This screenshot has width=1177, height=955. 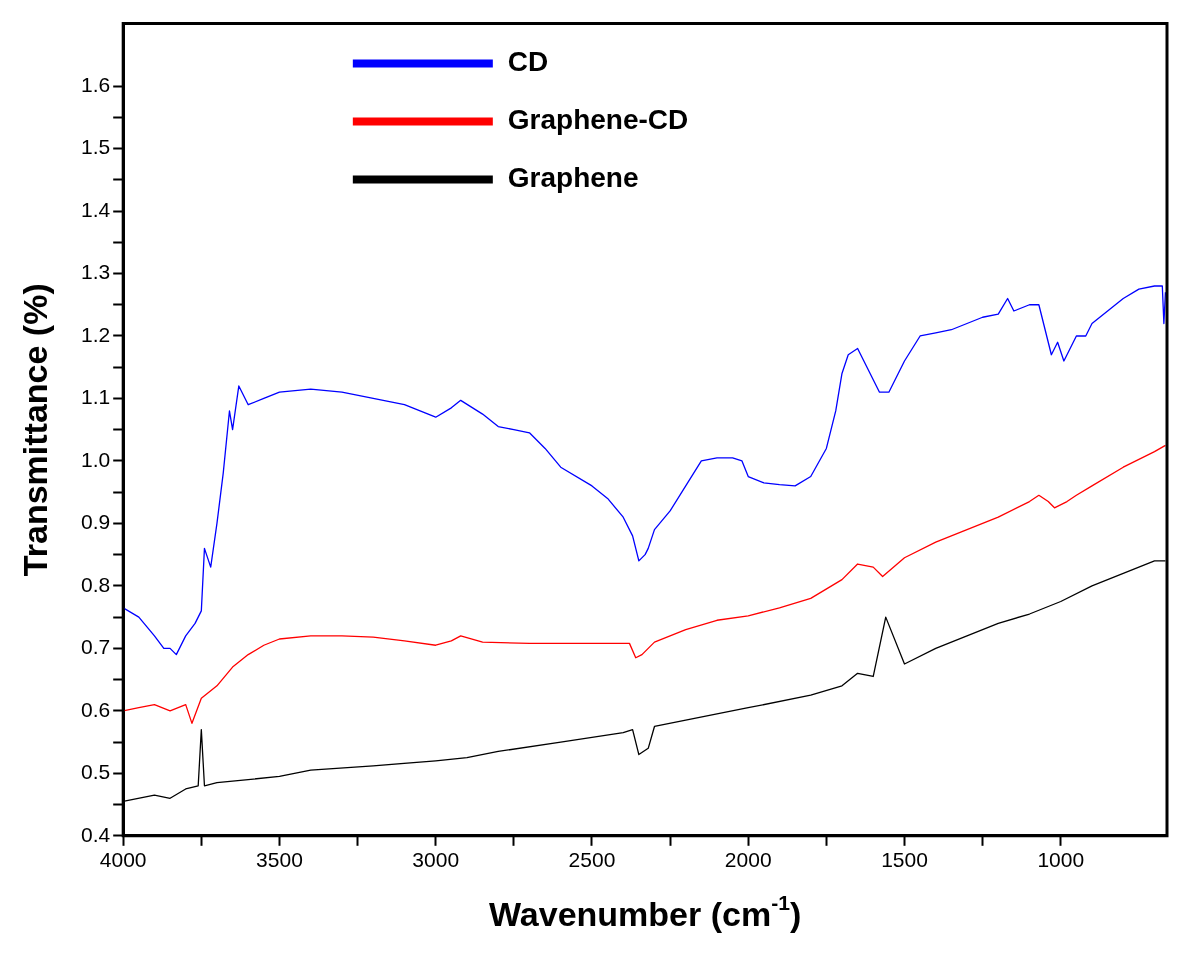 What do you see at coordinates (95, 272) in the screenshot?
I see `y-tick-label: 1.3` at bounding box center [95, 272].